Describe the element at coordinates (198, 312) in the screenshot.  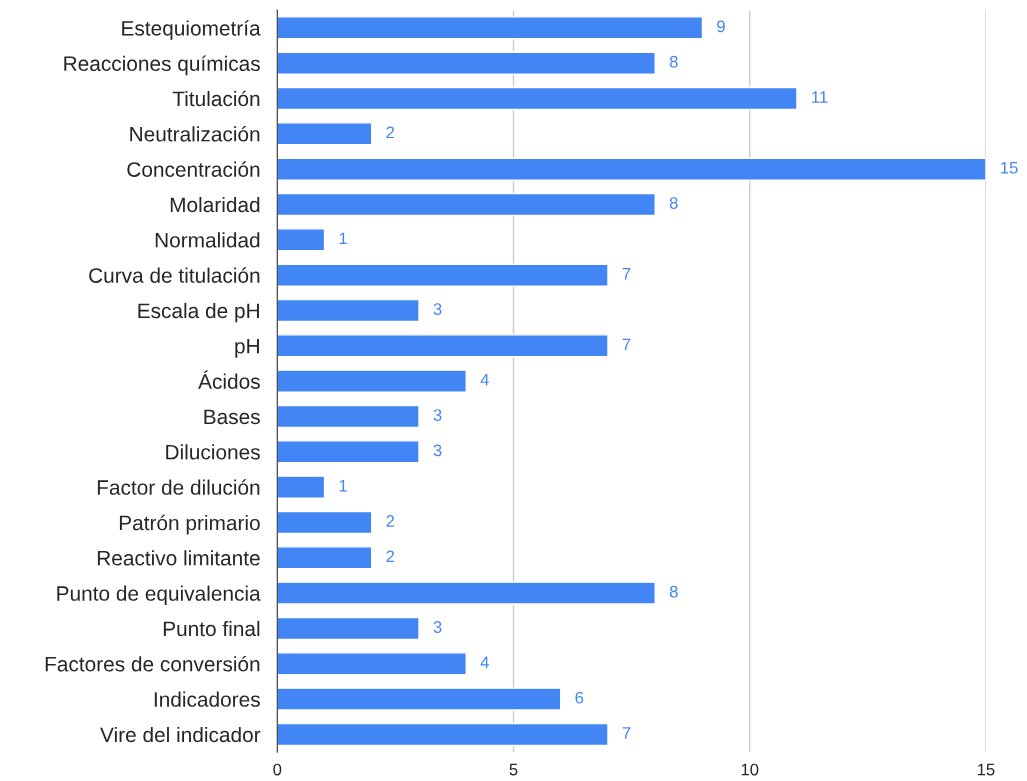
I see `y-tick-label: Escala de pH` at that location.